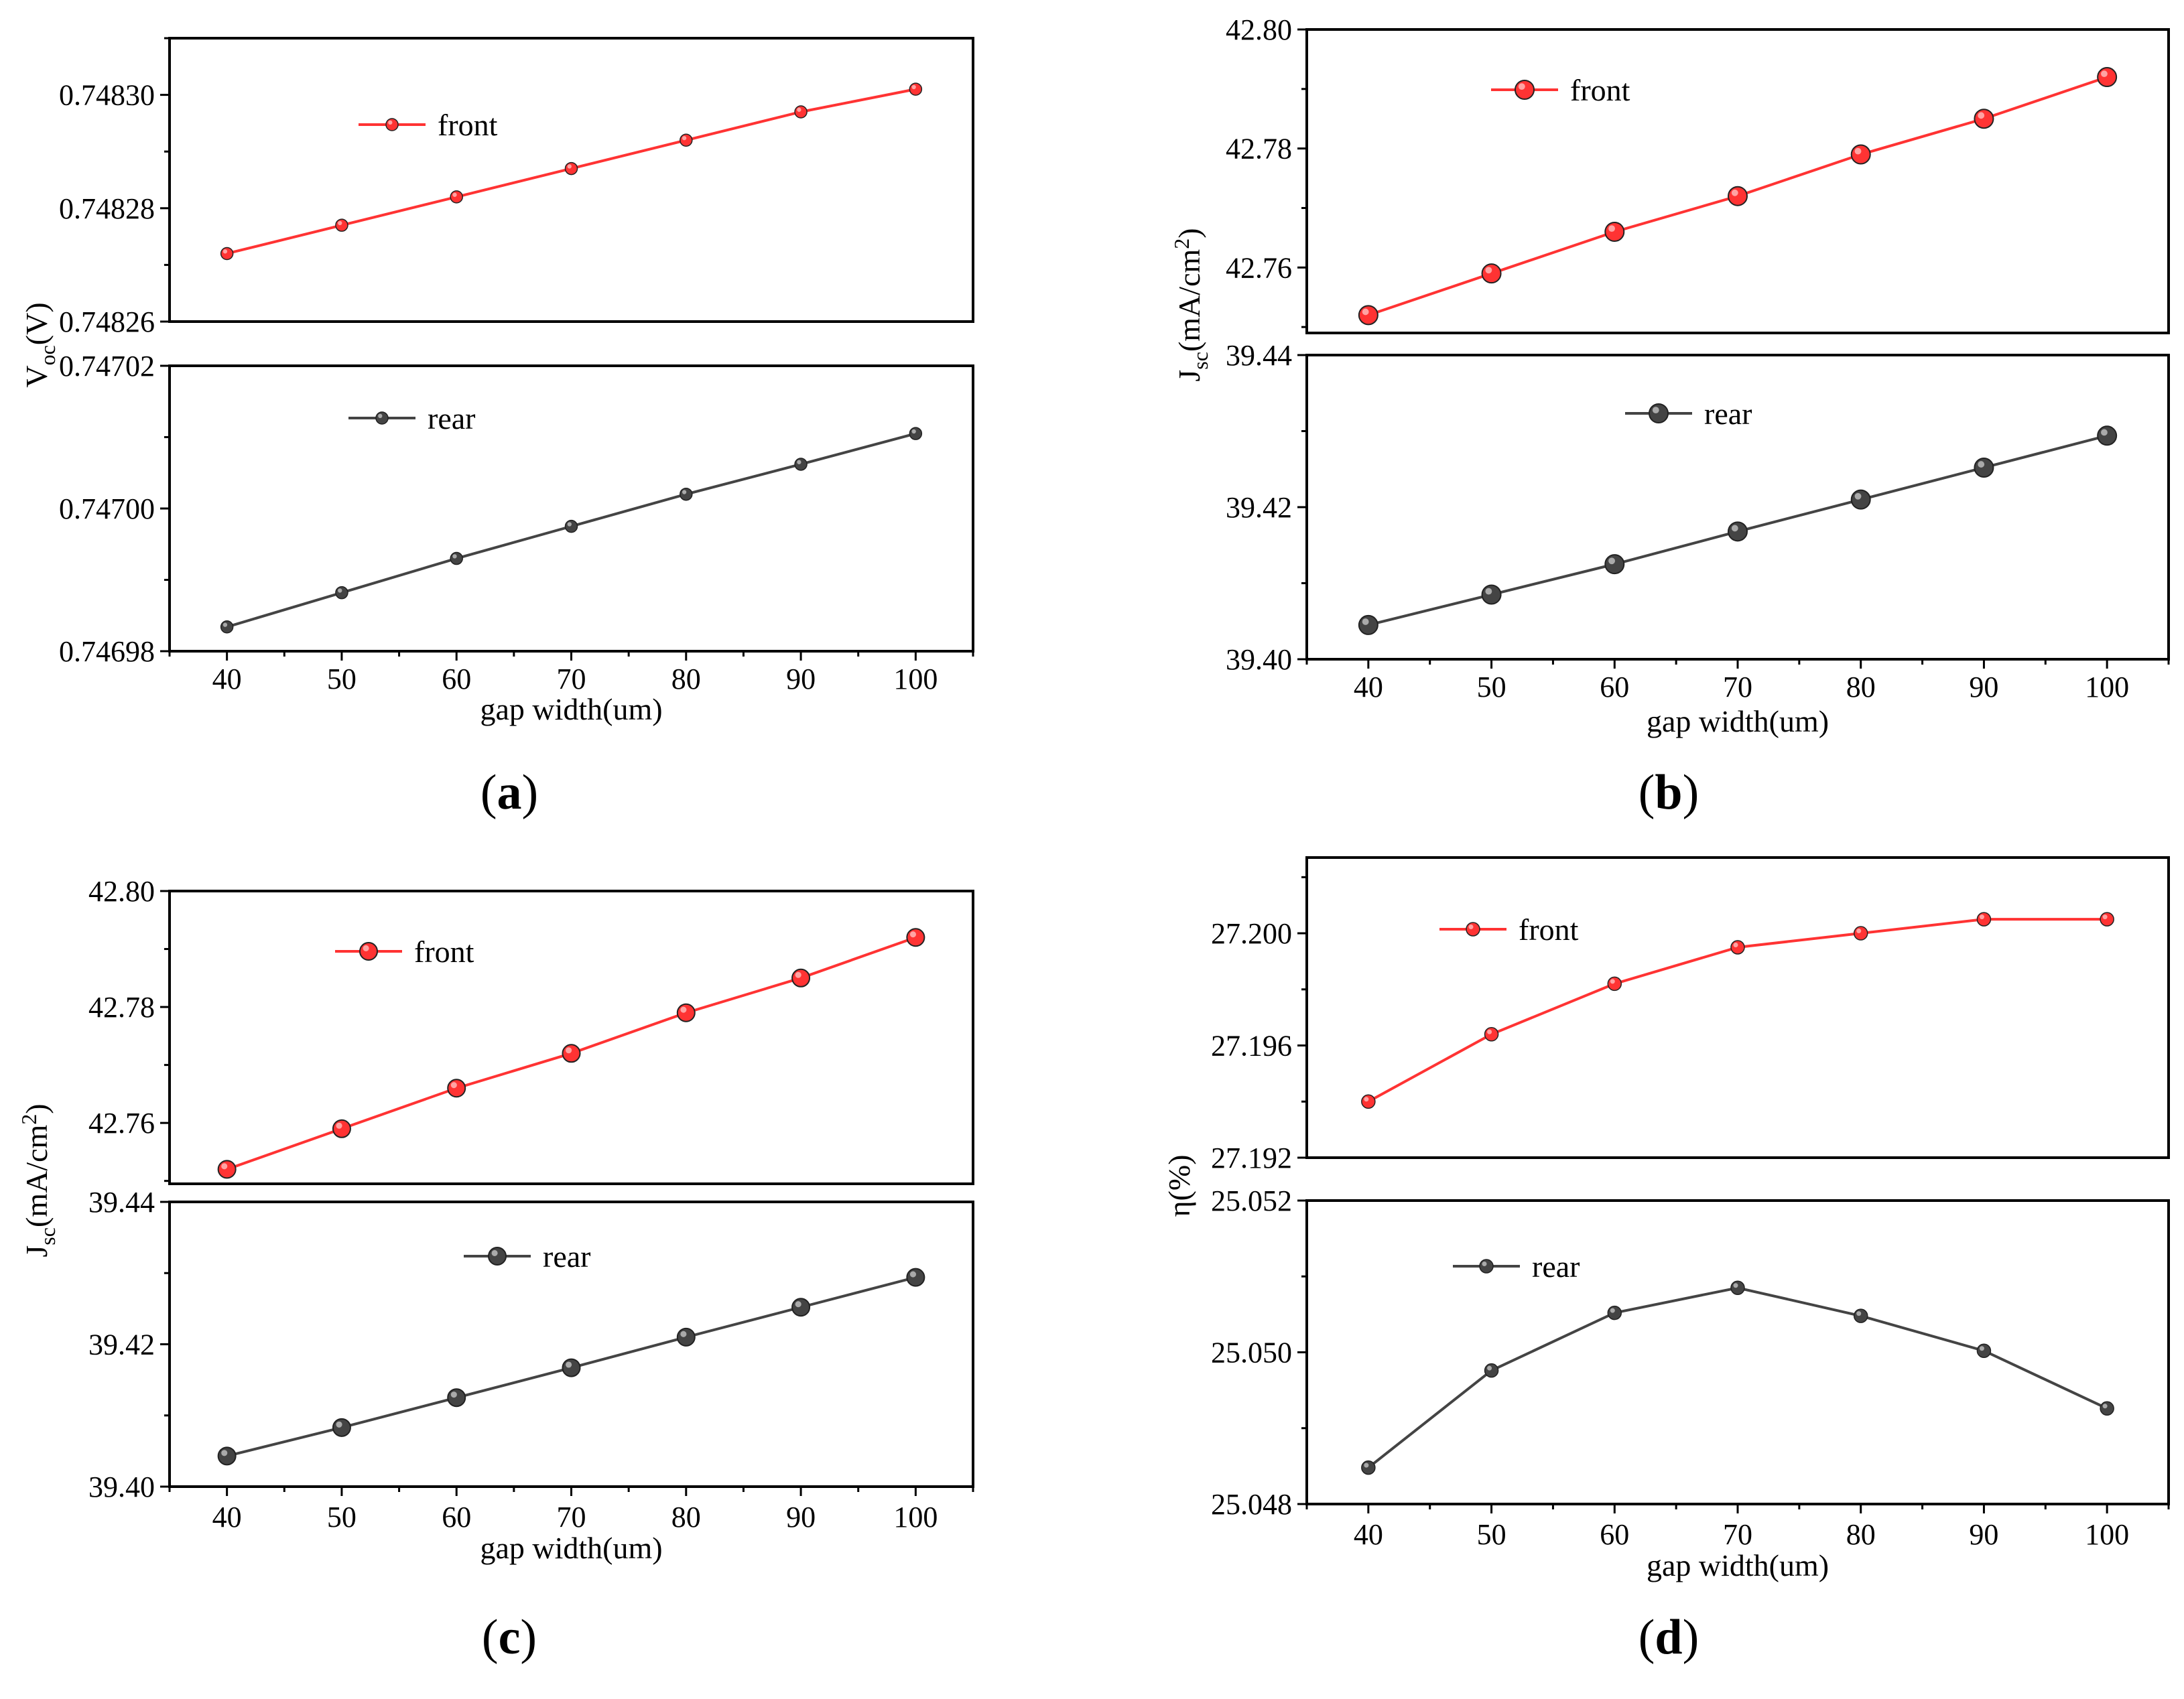 This screenshot has height=1699, width=2184. What do you see at coordinates (107, 95) in the screenshot?
I see `y-tick-label: 0.74830` at bounding box center [107, 95].